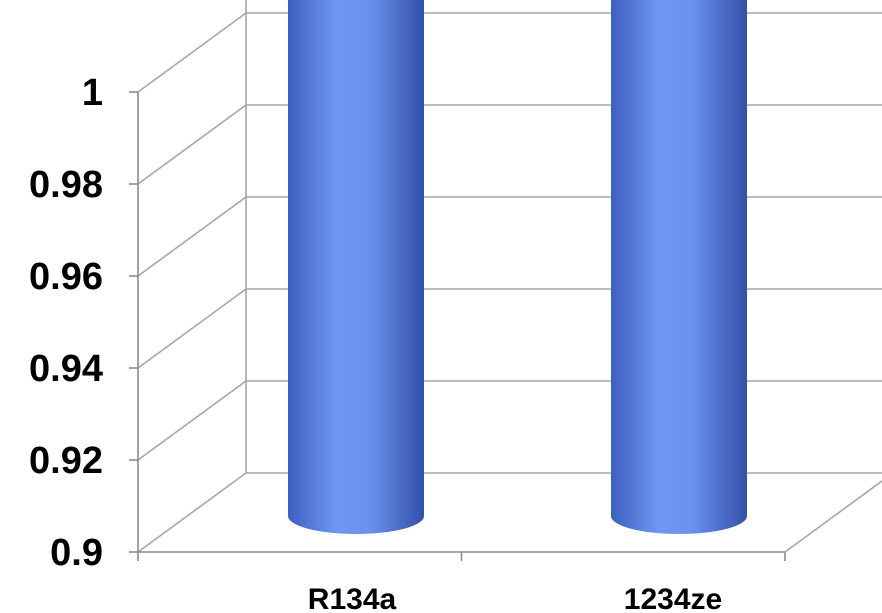 The height and width of the screenshot is (613, 882). What do you see at coordinates (833, 516) in the screenshot?
I see `floor-edge` at bounding box center [833, 516].